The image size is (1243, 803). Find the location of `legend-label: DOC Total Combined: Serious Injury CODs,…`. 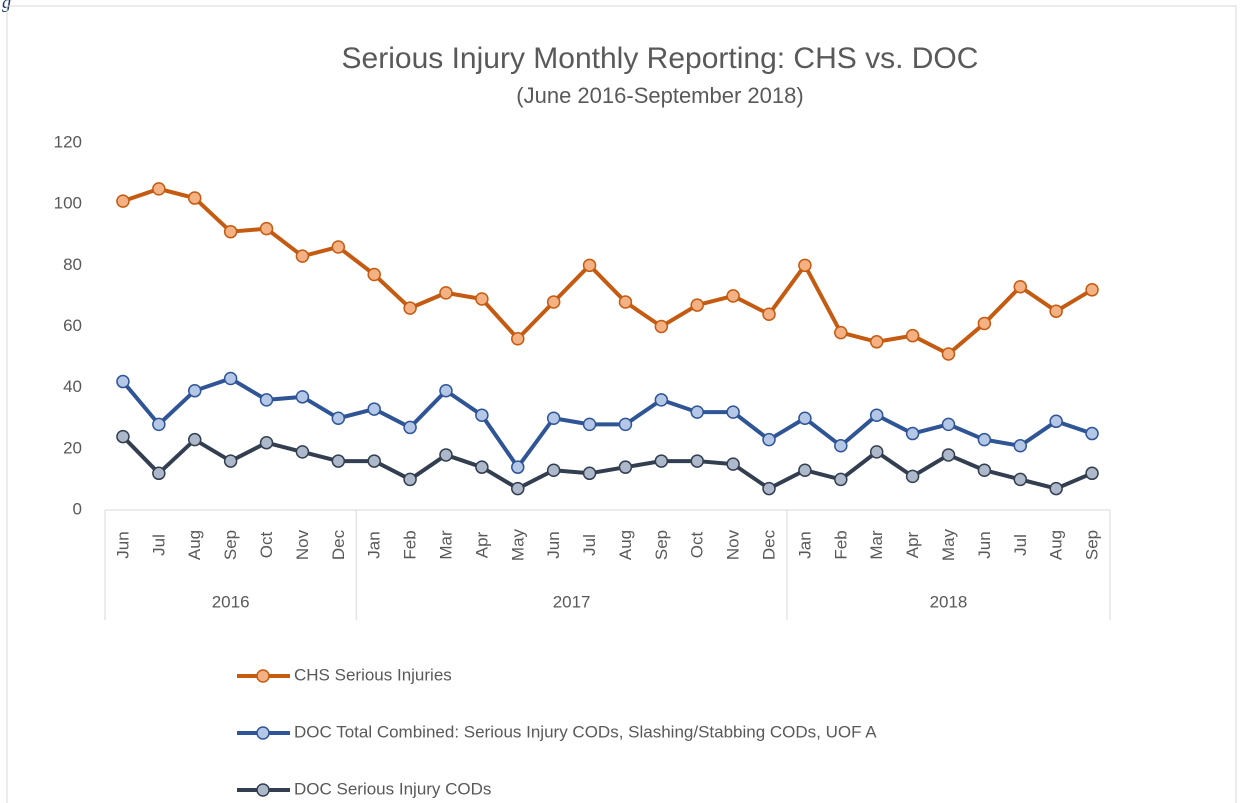

legend-label: DOC Total Combined: Serious Injury CODs,… is located at coordinates (585, 731).